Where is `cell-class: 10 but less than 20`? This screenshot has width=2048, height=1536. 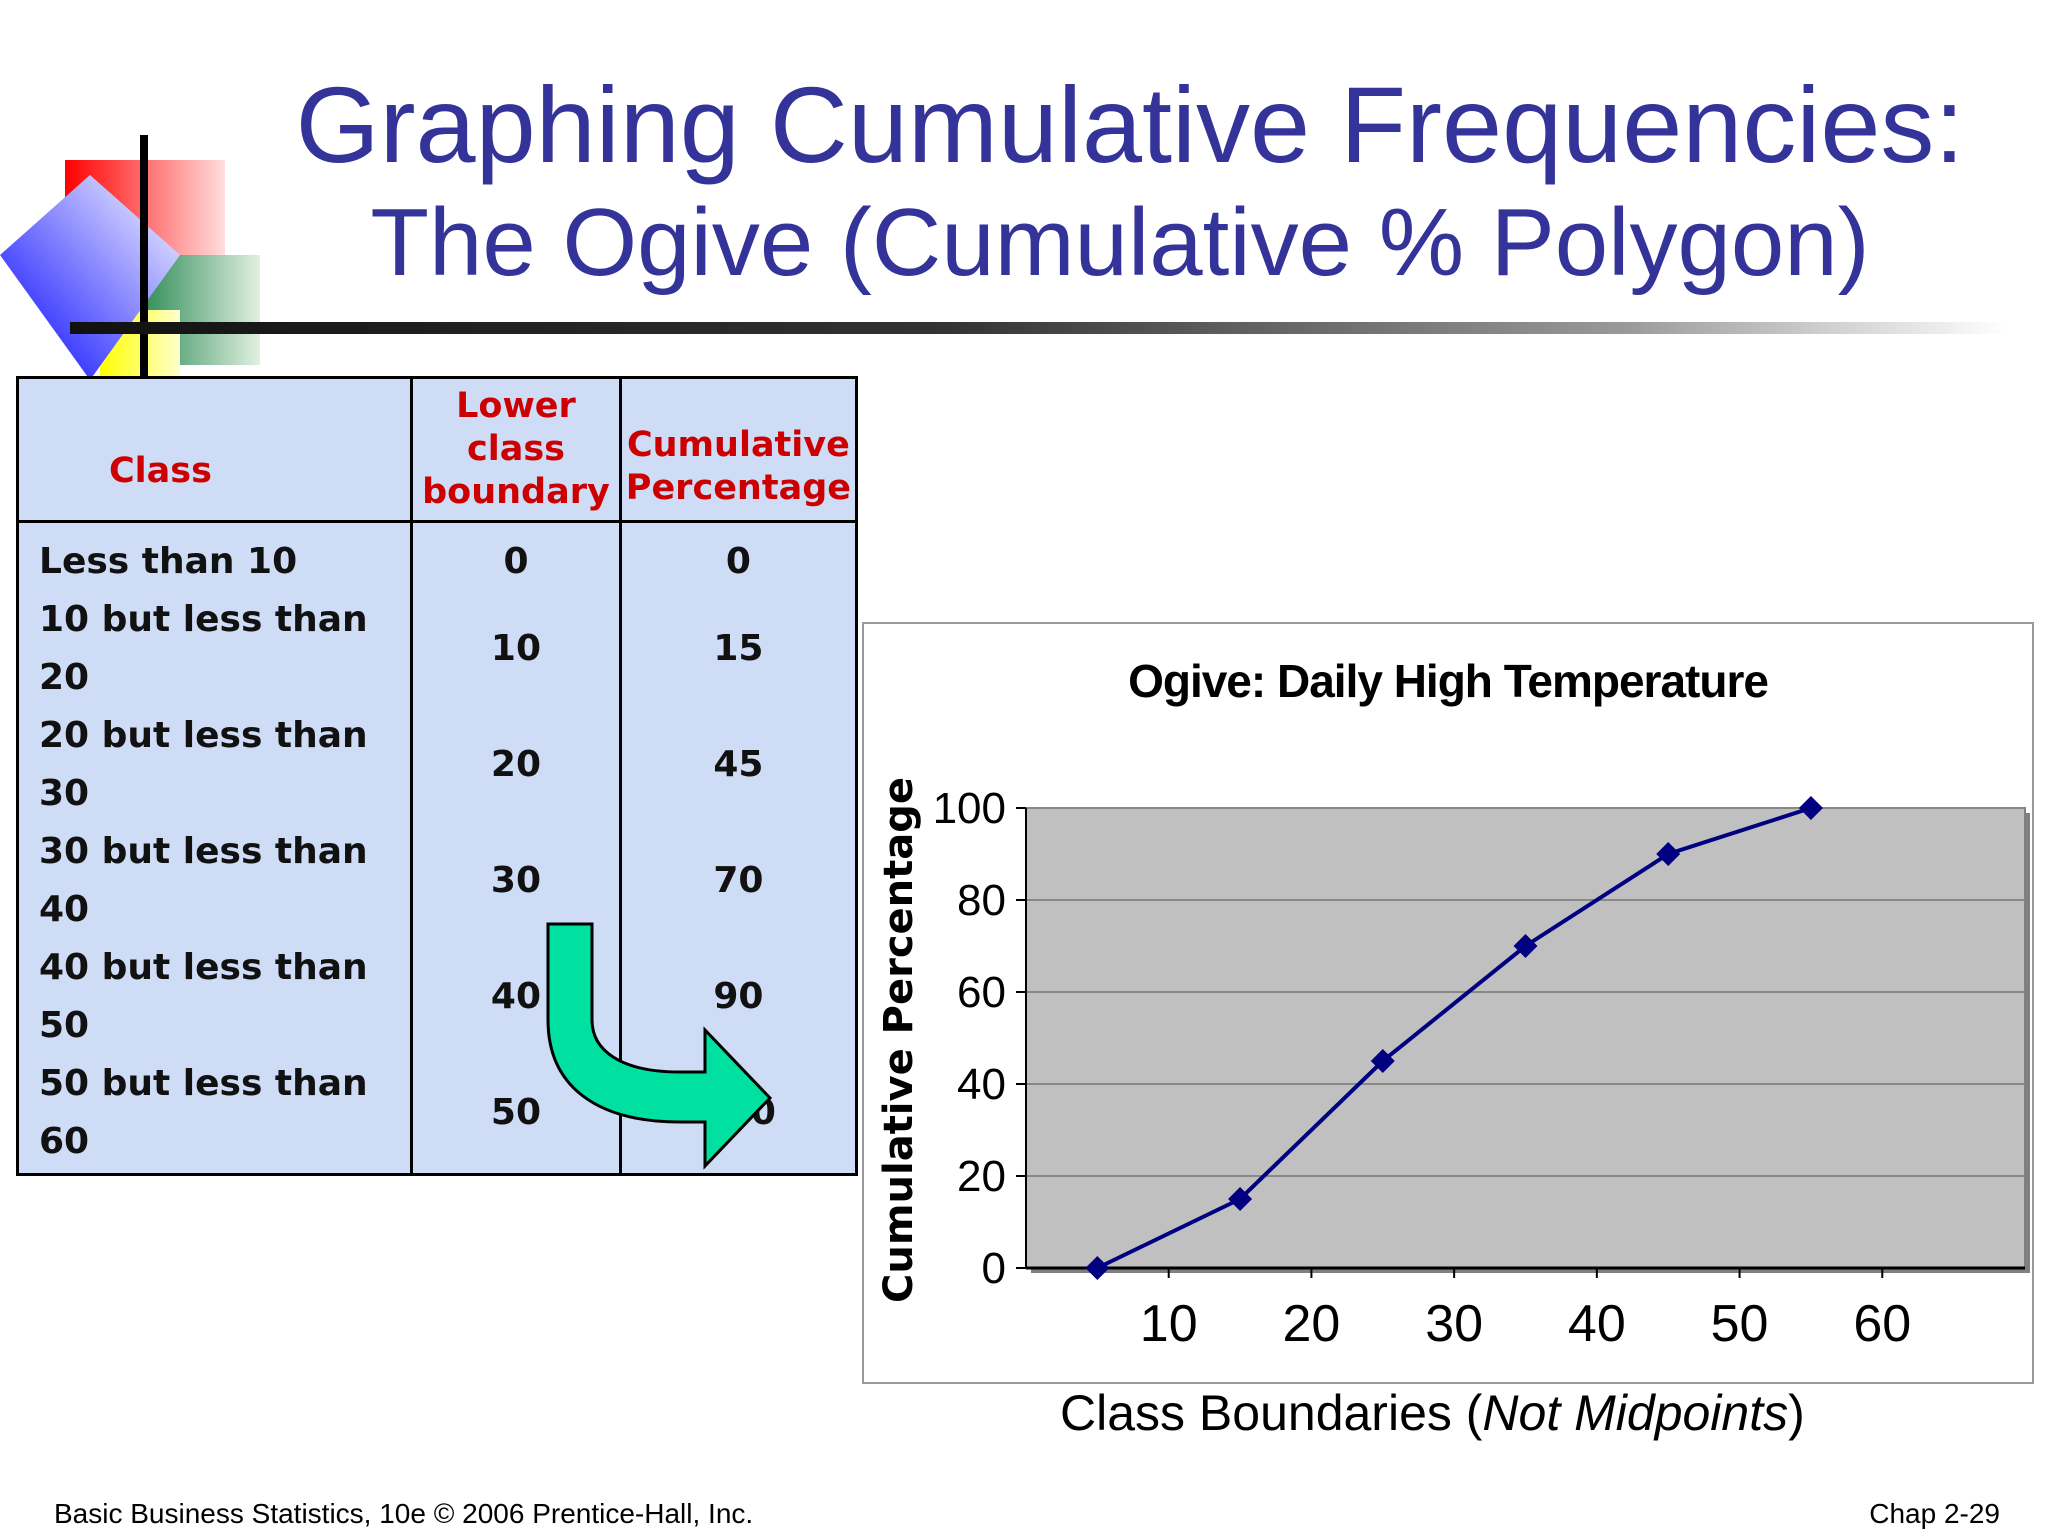 cell-class: 10 but less than 20 is located at coordinates (214, 649).